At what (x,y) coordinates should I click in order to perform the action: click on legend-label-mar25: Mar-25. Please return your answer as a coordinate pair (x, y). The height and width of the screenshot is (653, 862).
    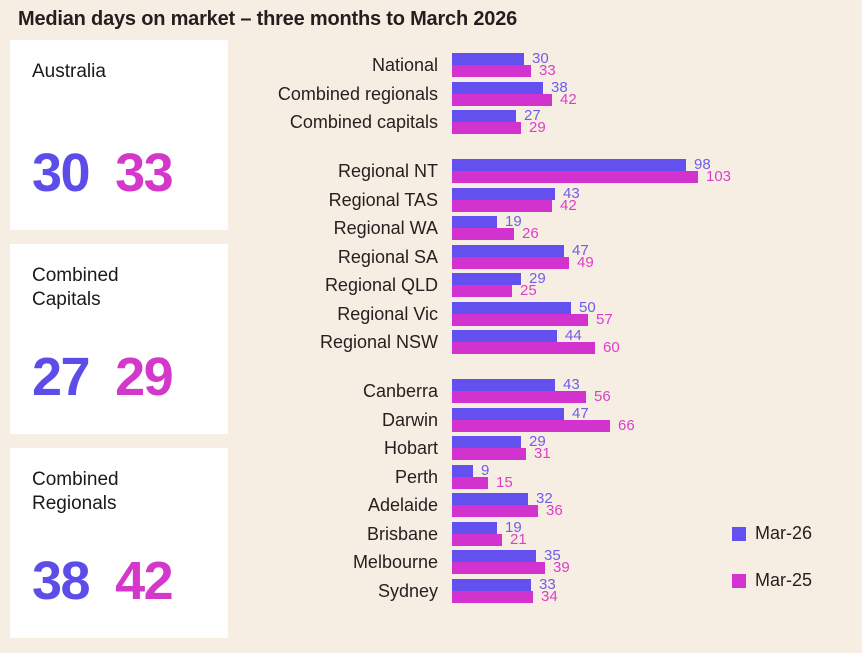
    Looking at the image, I should click on (784, 580).